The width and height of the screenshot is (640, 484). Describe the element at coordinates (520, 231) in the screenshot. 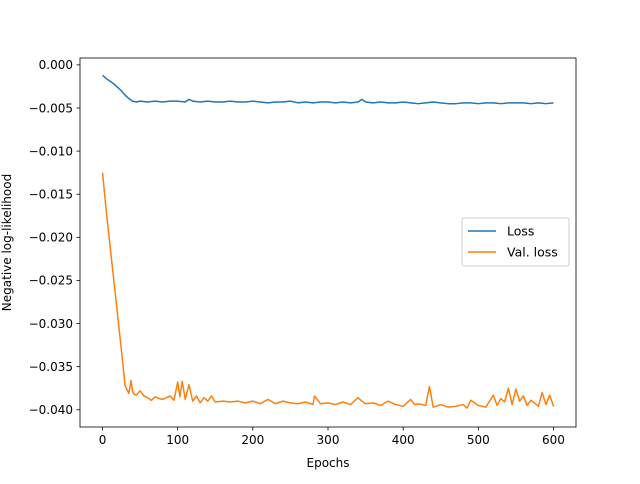

I see `legend-label-loss: Loss` at that location.